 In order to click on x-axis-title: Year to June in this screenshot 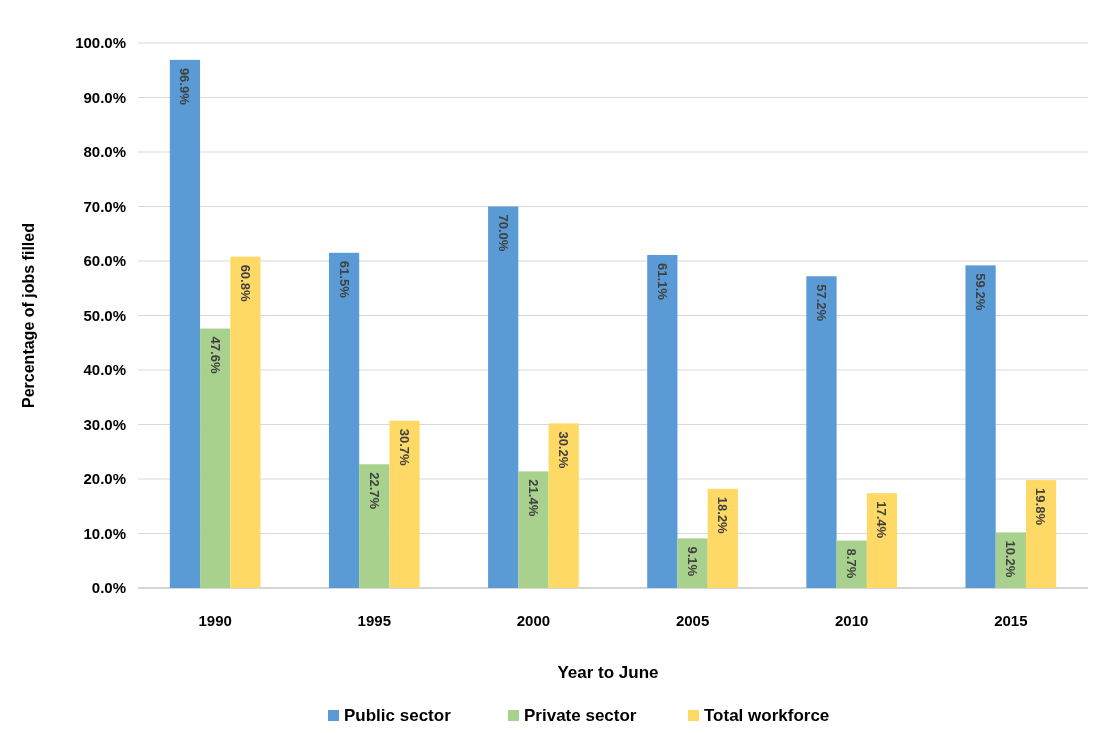, I will do `click(608, 672)`.